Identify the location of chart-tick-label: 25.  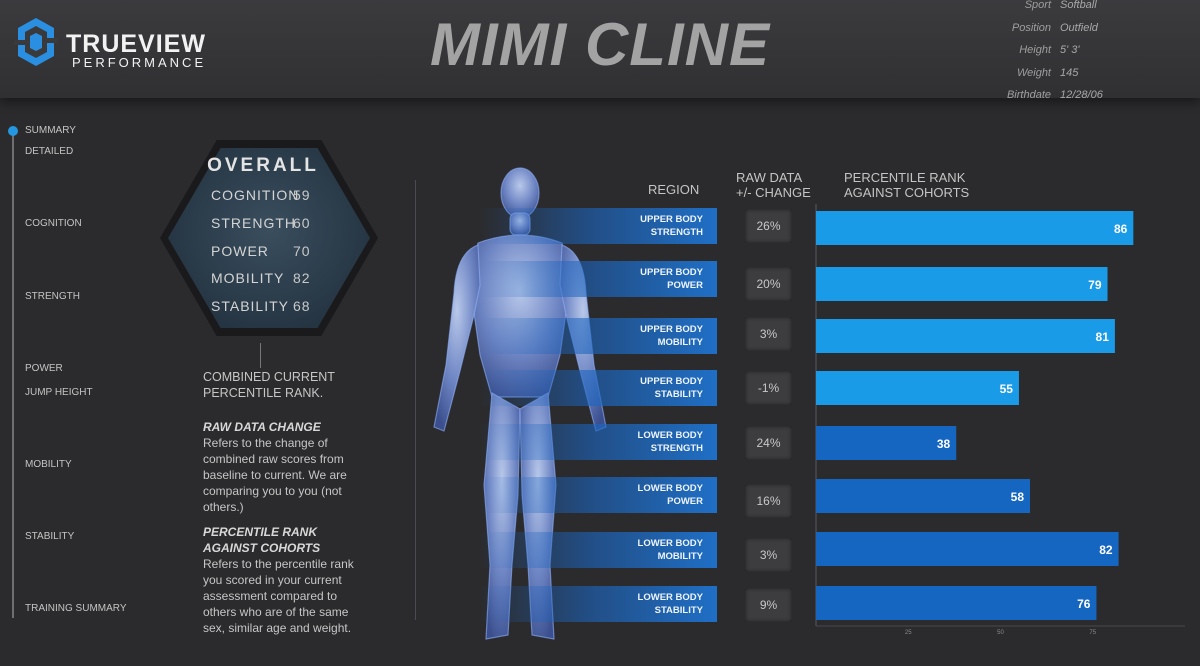
(908, 633).